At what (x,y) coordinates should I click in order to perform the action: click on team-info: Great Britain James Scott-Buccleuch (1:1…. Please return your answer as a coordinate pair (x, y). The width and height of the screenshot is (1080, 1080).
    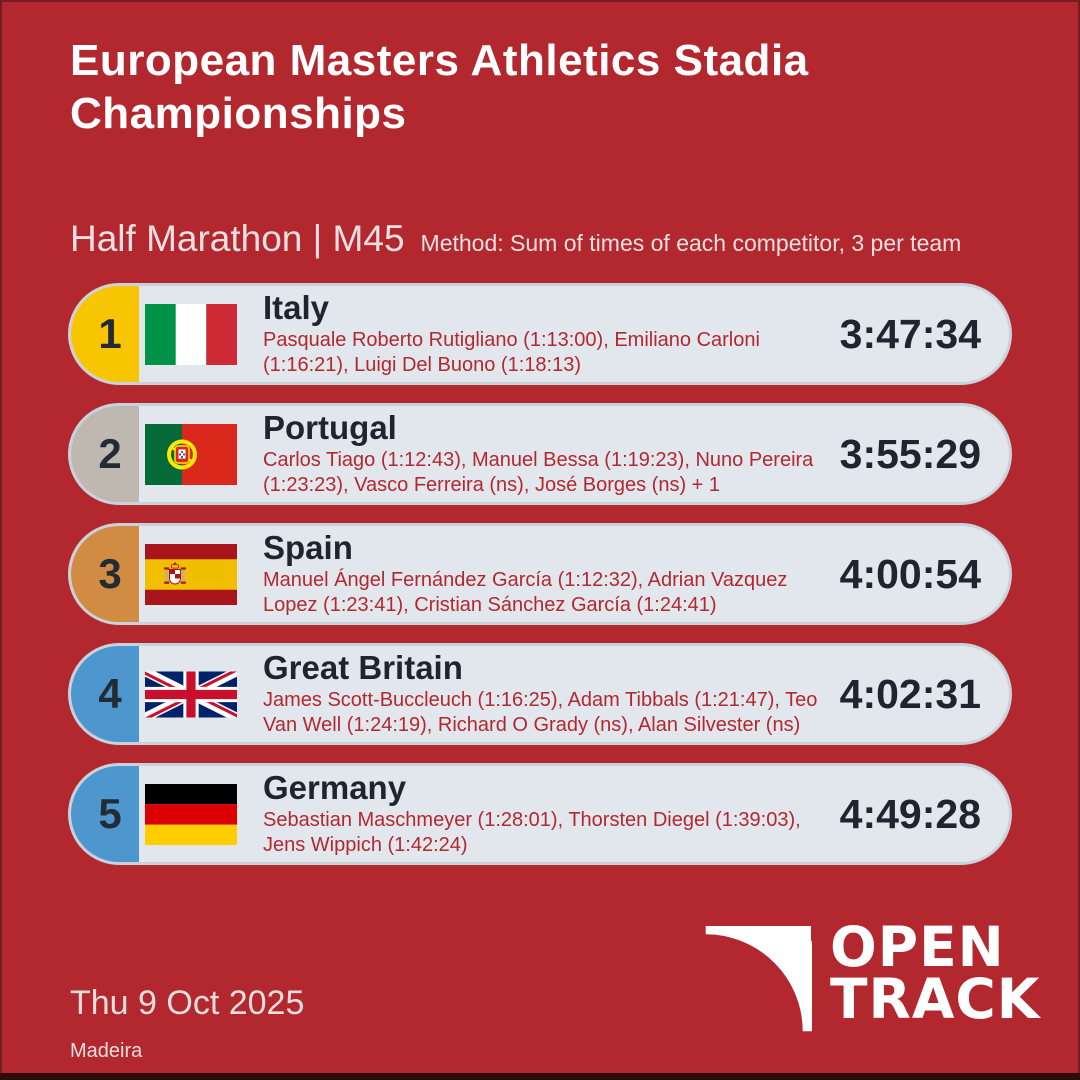
    Looking at the image, I should click on (551, 694).